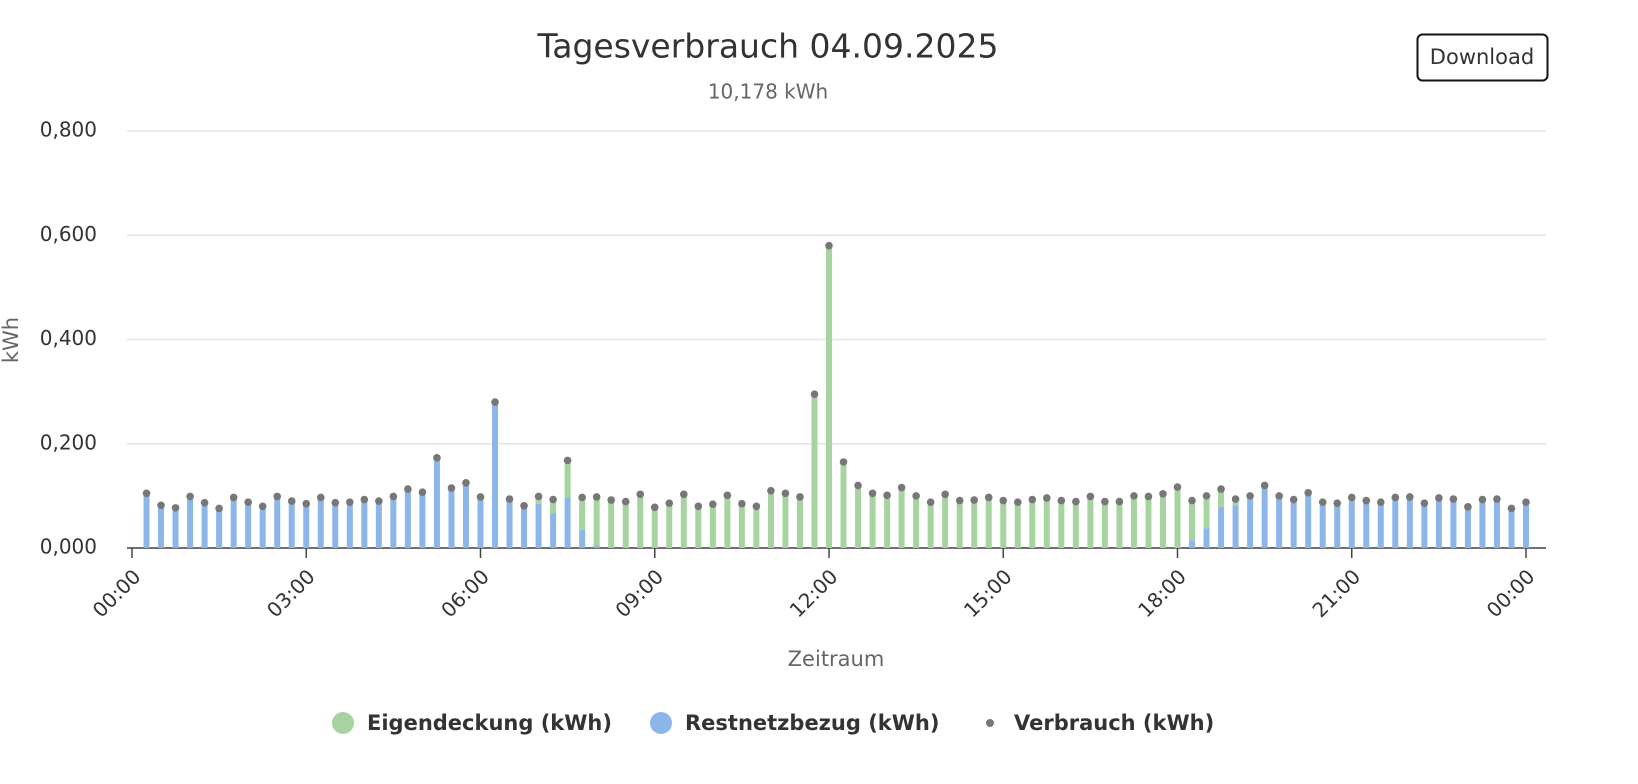 The image size is (1638, 784). I want to click on y-tick-label: 0,600, so click(68, 234).